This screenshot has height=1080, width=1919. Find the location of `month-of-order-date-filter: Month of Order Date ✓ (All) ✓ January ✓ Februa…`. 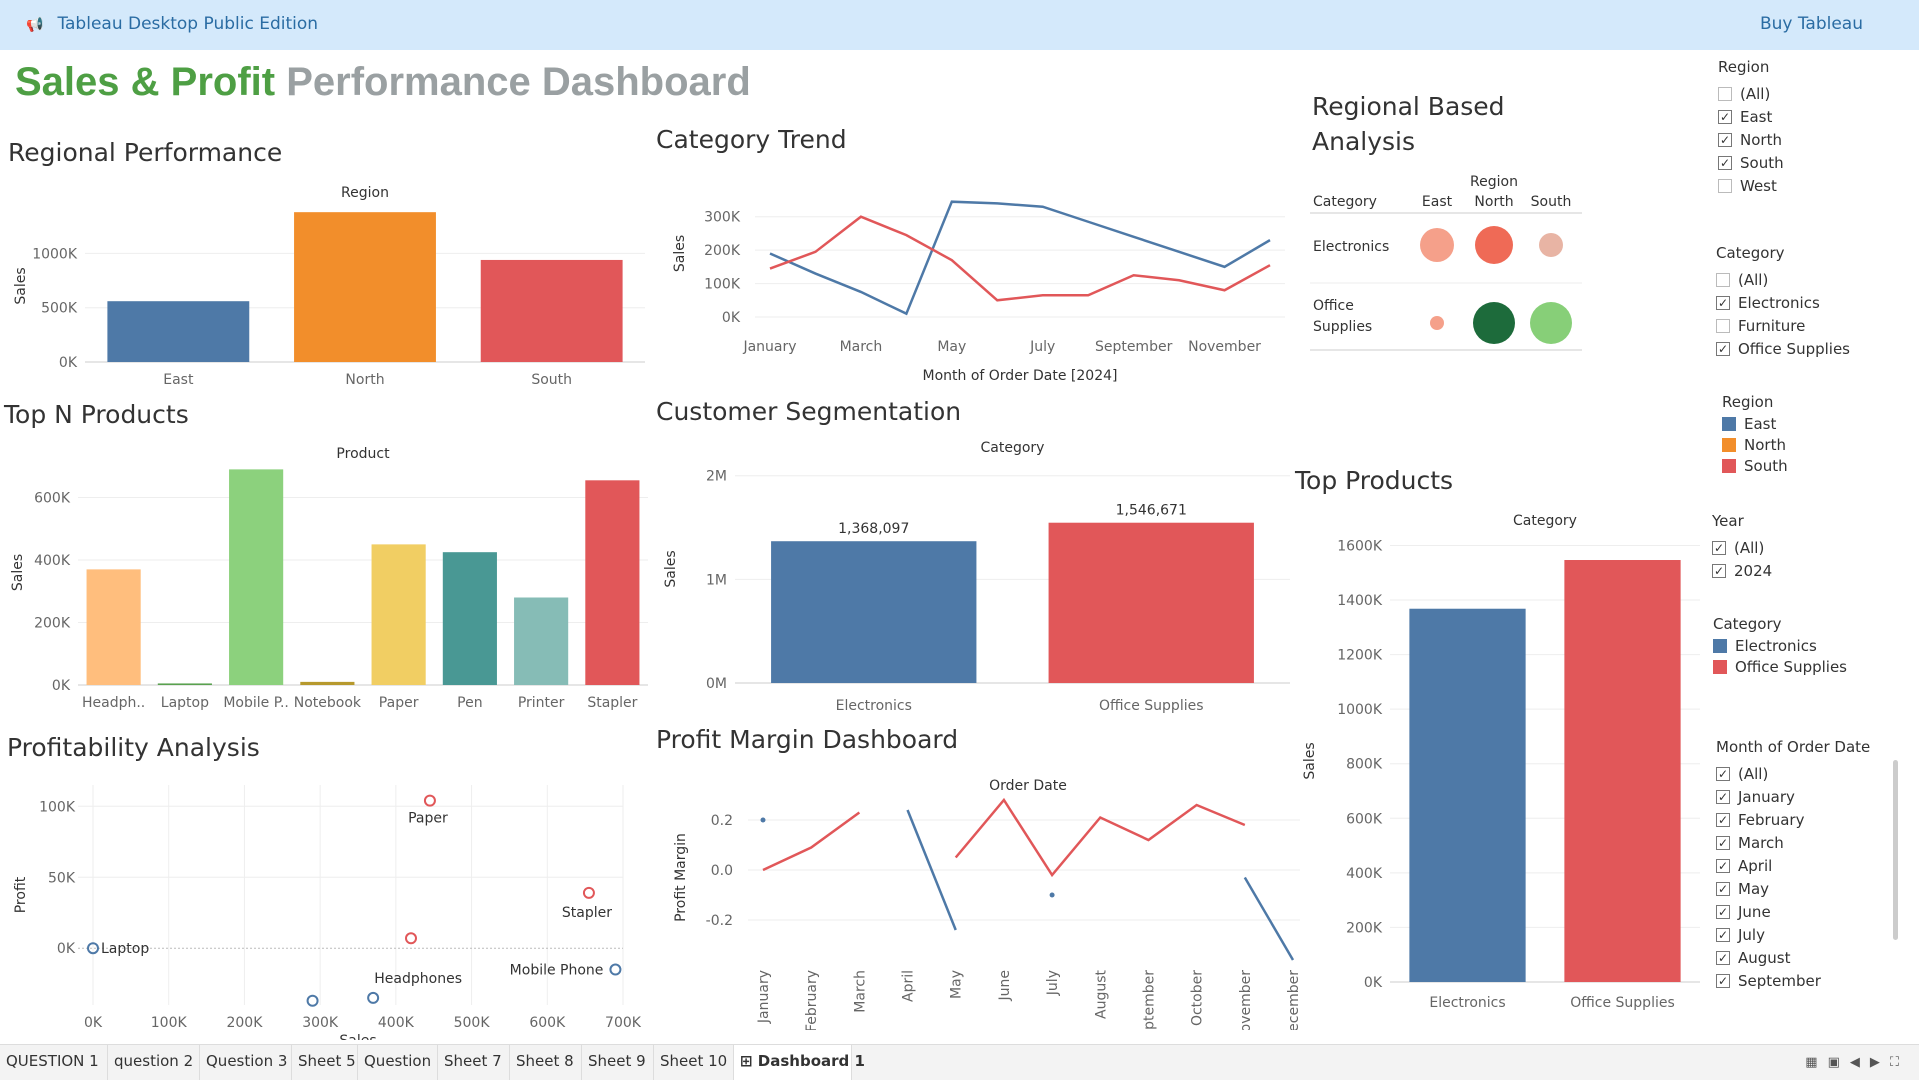

month-of-order-date-filter: Month of Order Date ✓ (All) ✓ January ✓ Februa… is located at coordinates (1793, 865).